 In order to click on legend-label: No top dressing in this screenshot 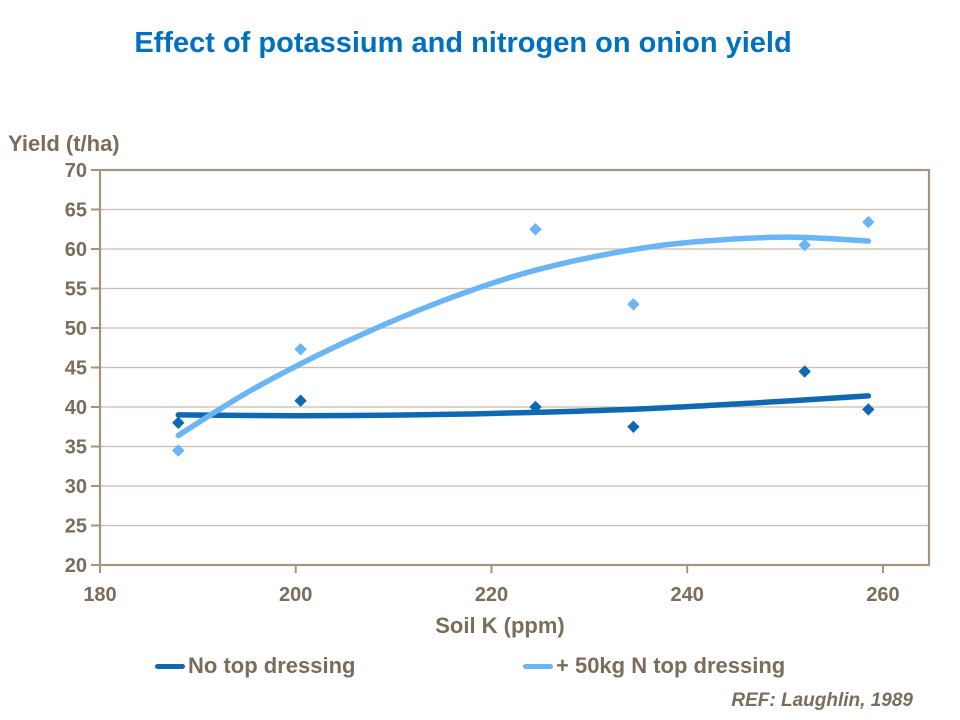, I will do `click(272, 665)`.